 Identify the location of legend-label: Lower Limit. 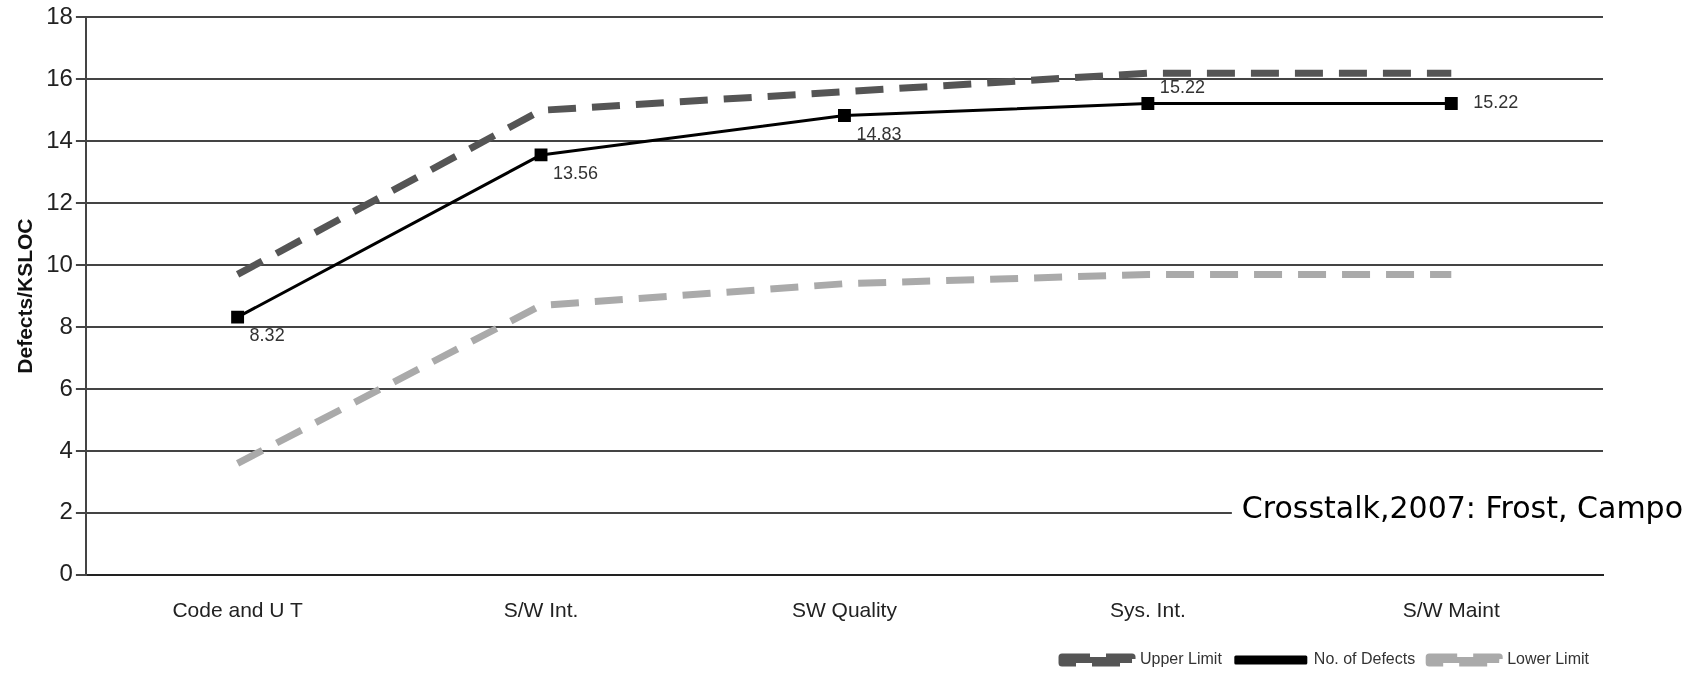
(1548, 659).